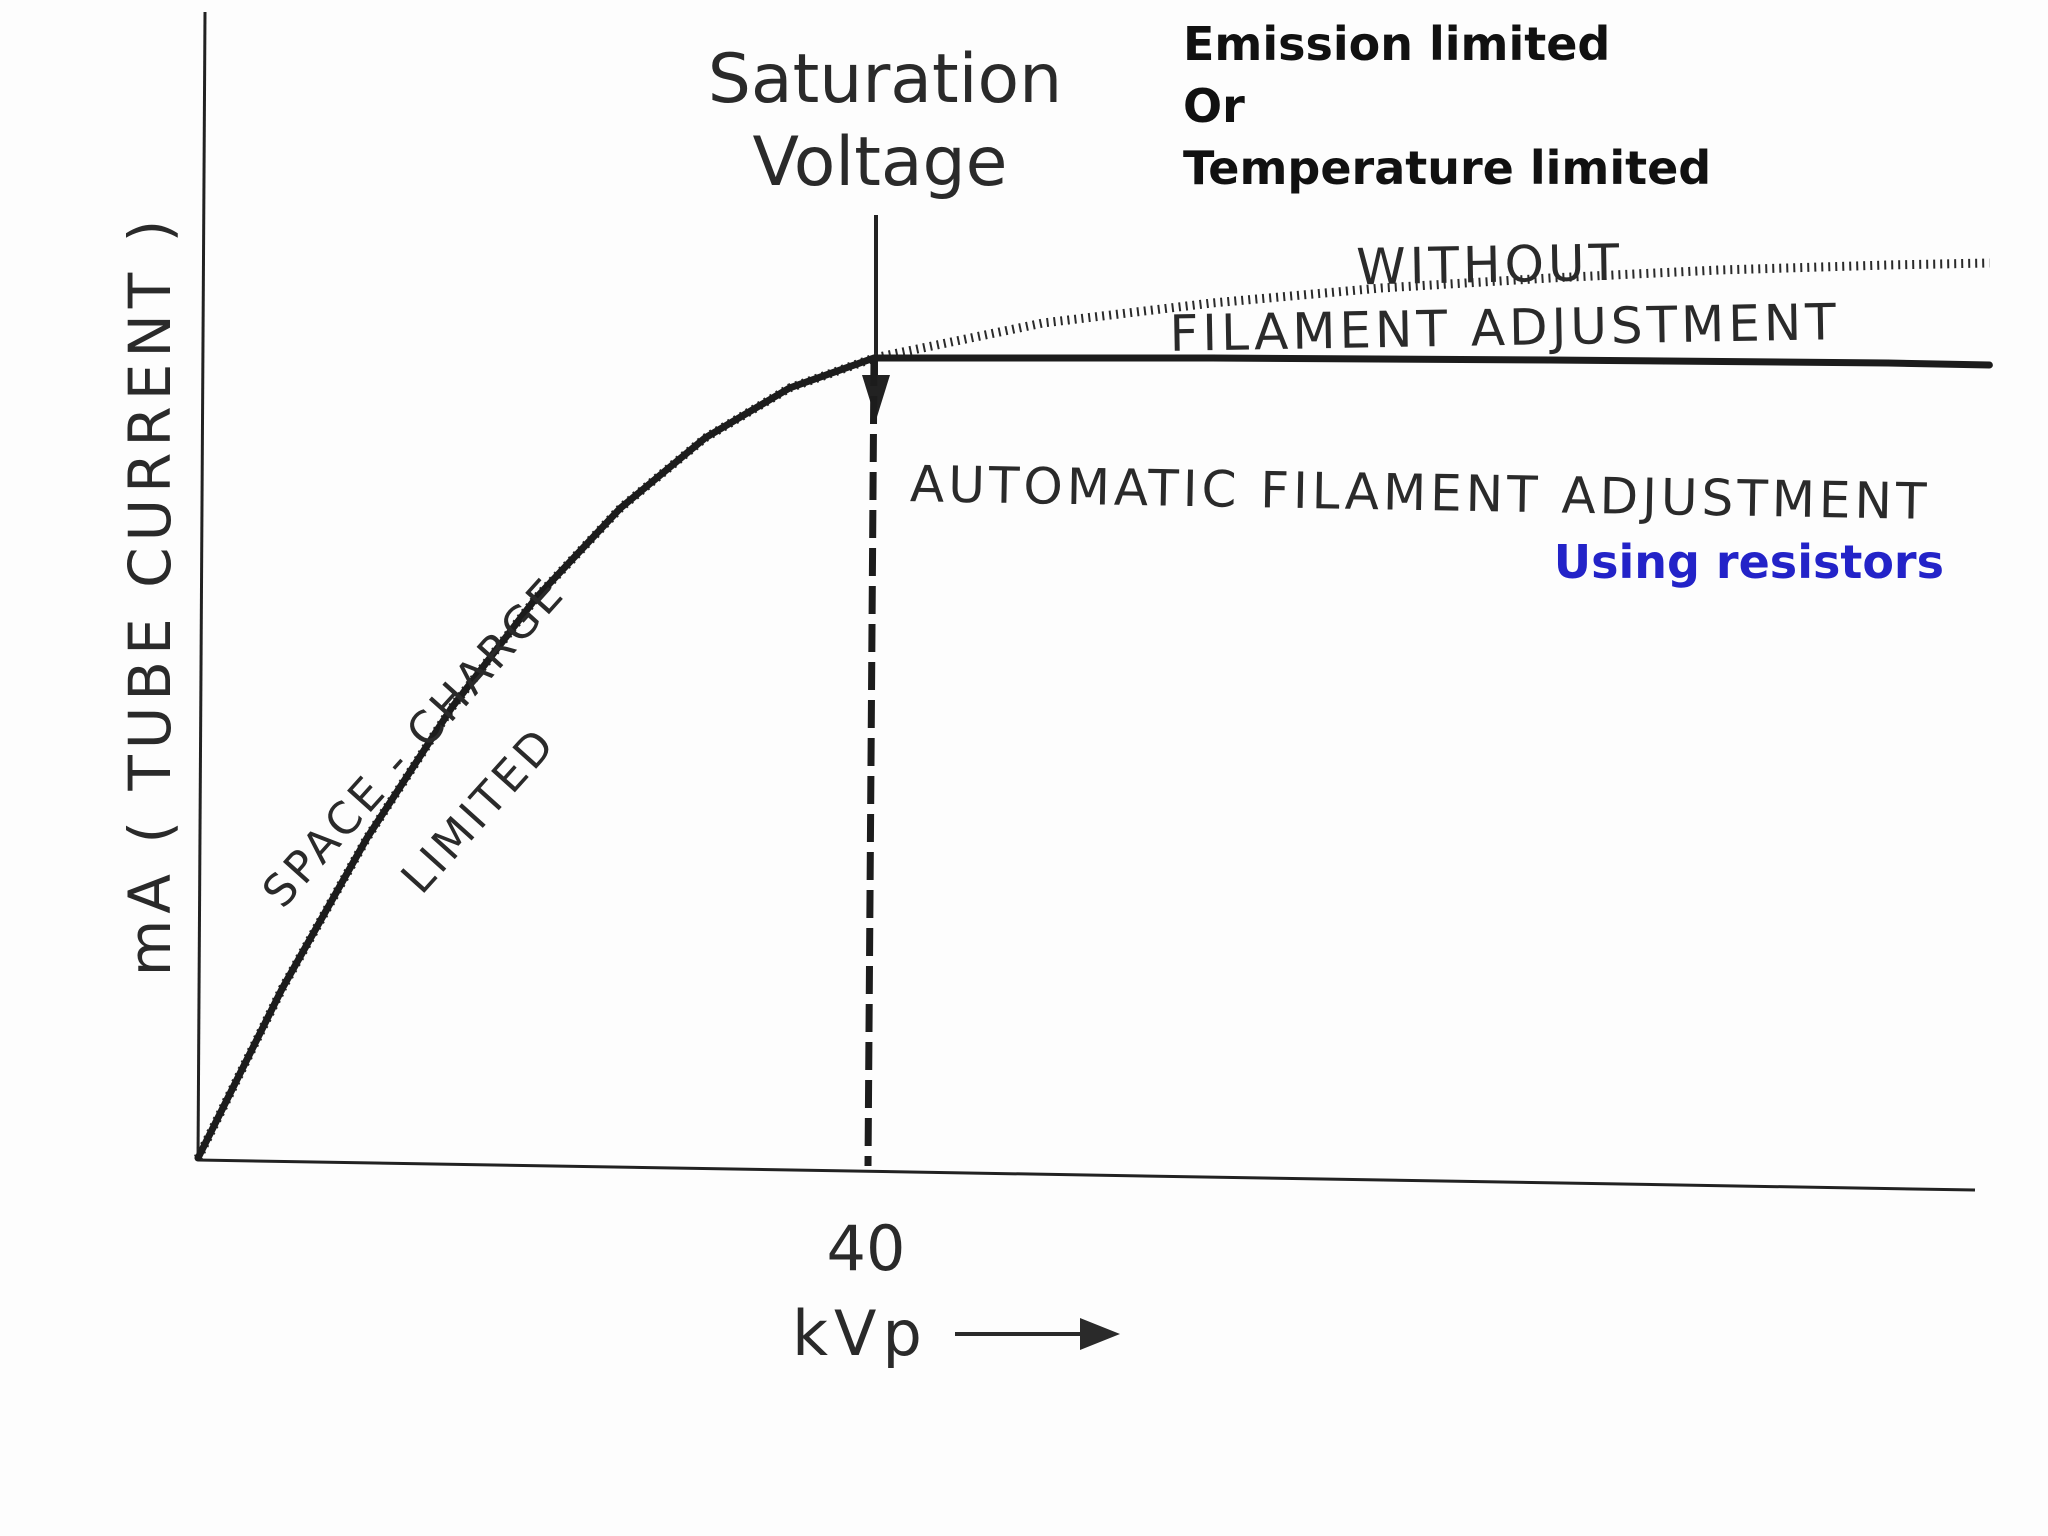 The image size is (2048, 1536). I want to click on saturation-arrow-icon, so click(876, 317).